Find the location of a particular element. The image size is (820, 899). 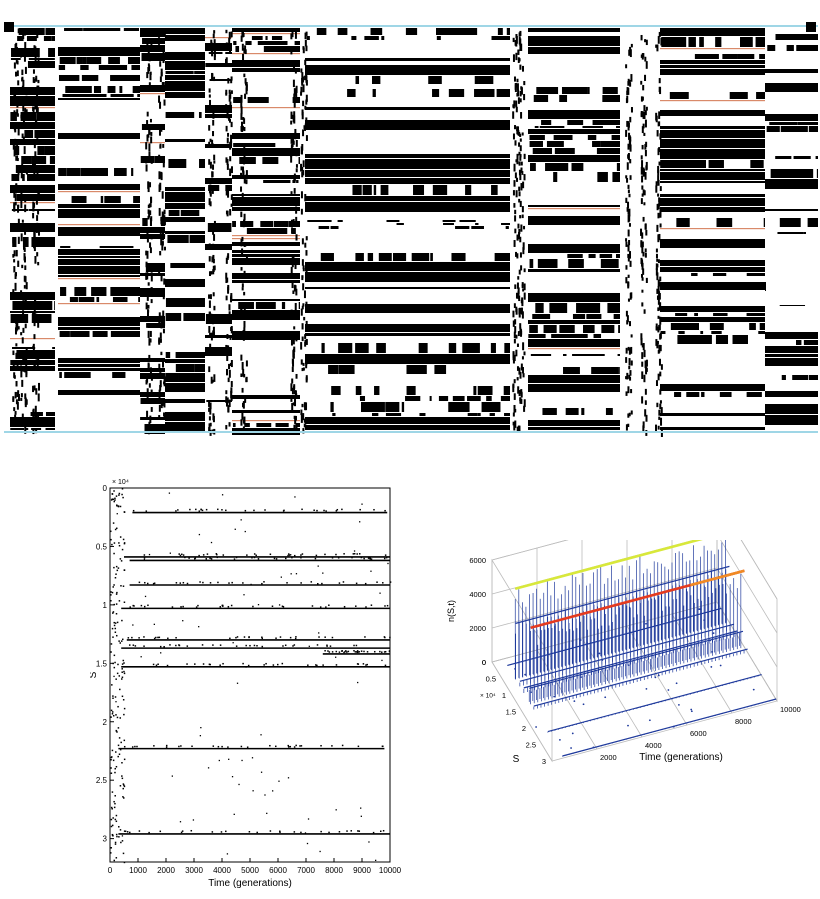

surface-z-tick-label: 4000 is located at coordinates (477, 594).